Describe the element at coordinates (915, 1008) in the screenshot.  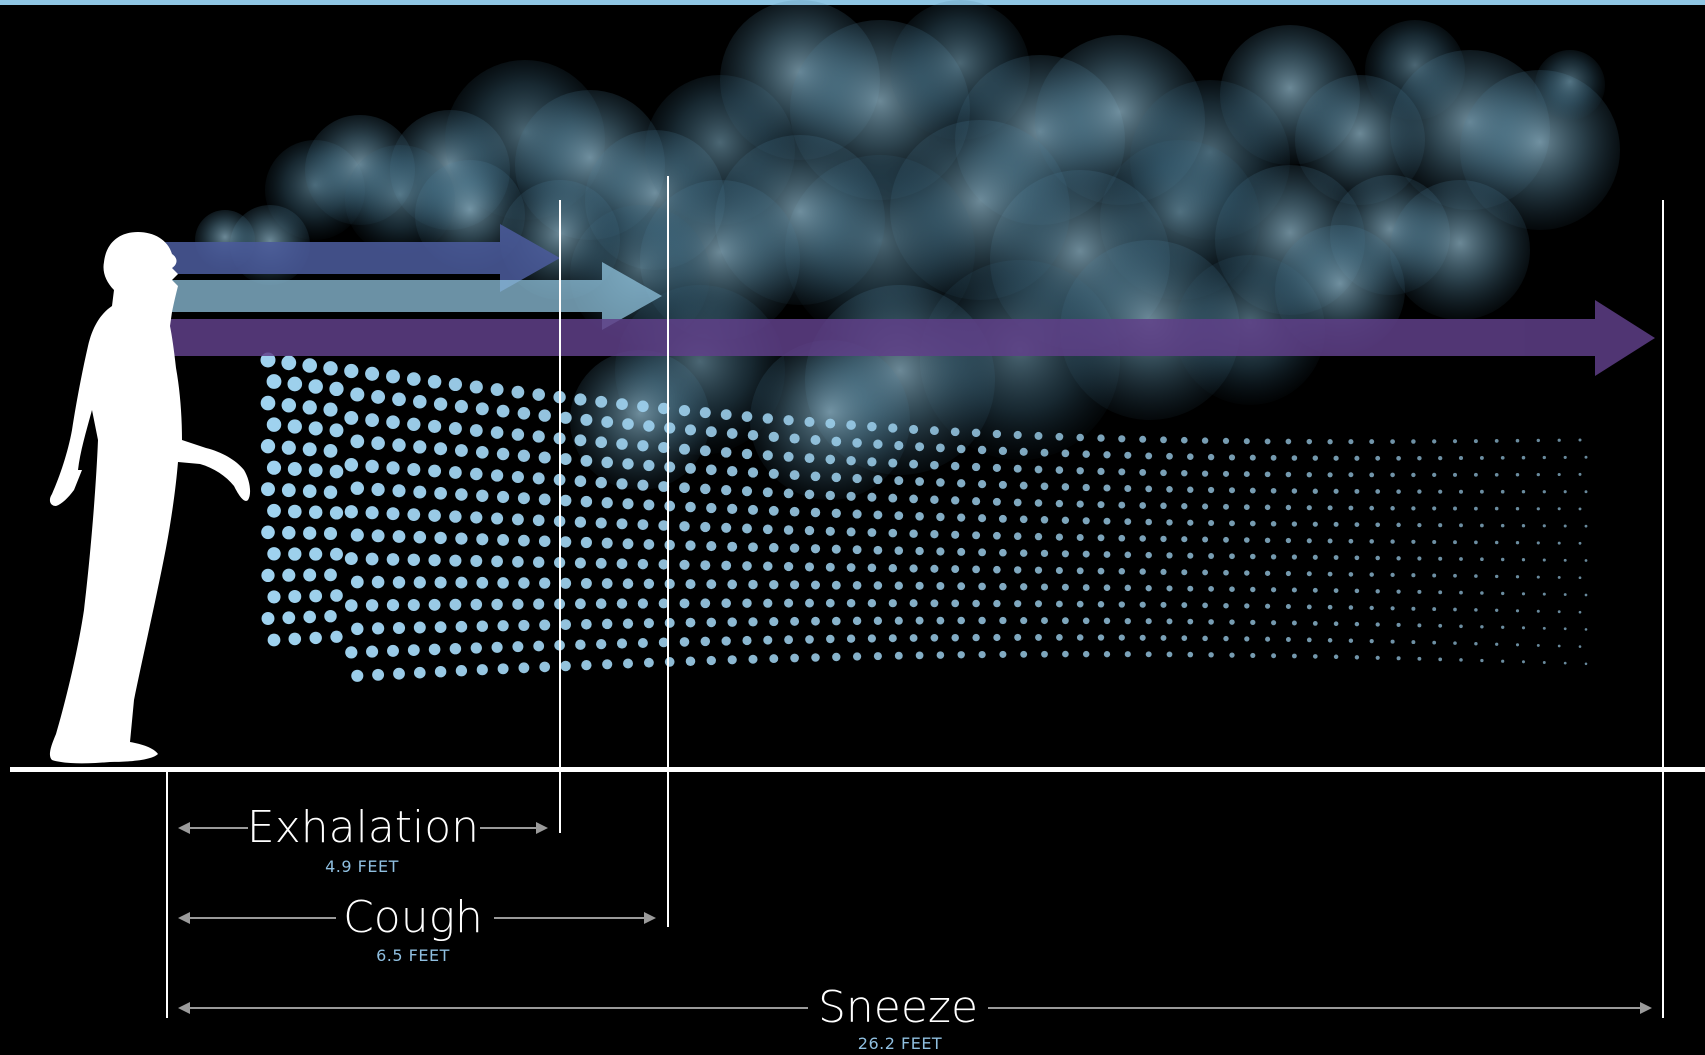
I see `sneeze-measure` at that location.